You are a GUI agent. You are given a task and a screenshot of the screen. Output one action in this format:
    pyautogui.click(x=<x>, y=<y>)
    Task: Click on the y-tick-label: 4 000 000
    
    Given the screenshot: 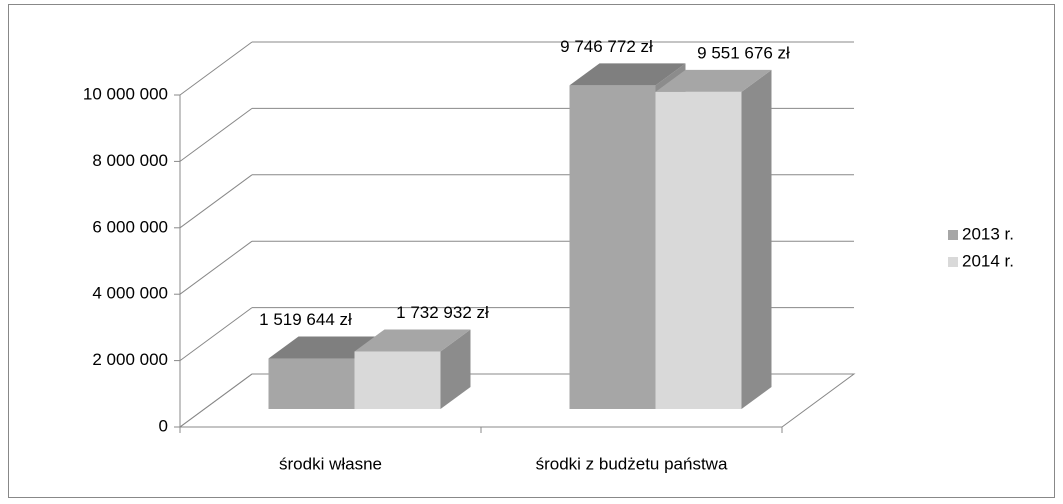 What is the action you would take?
    pyautogui.click(x=130, y=293)
    